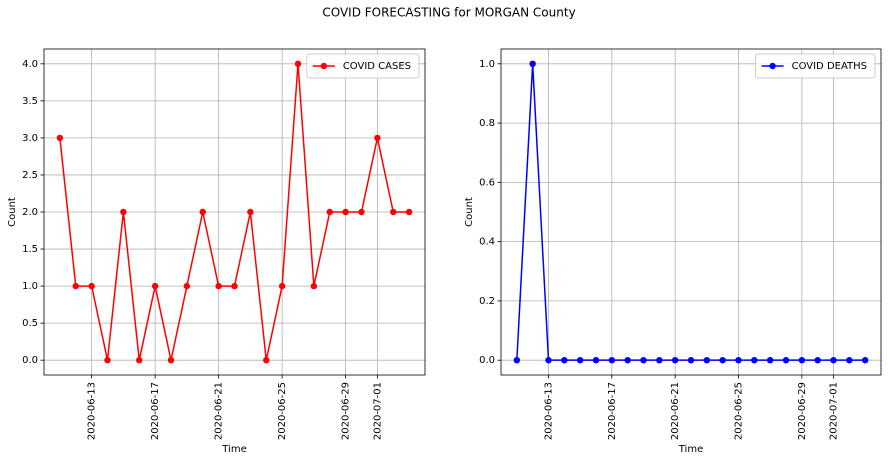  Describe the element at coordinates (829, 66) in the screenshot. I see `legend-label: COVID DEATHS` at that location.